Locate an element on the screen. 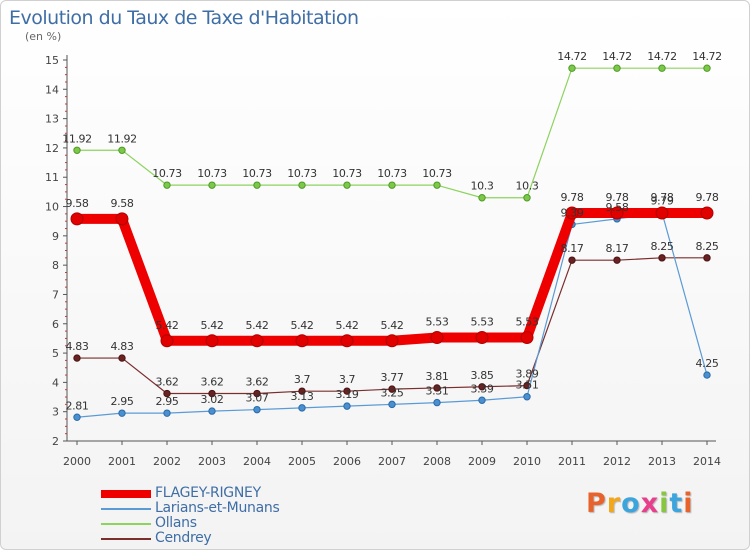  x-tick-label: 2000 is located at coordinates (77, 461).